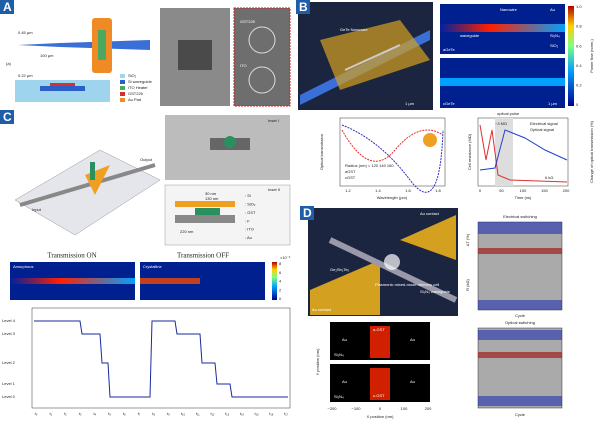 The image size is (598, 421). I want to click on sim-label: Si₃N₄, so click(555, 35).